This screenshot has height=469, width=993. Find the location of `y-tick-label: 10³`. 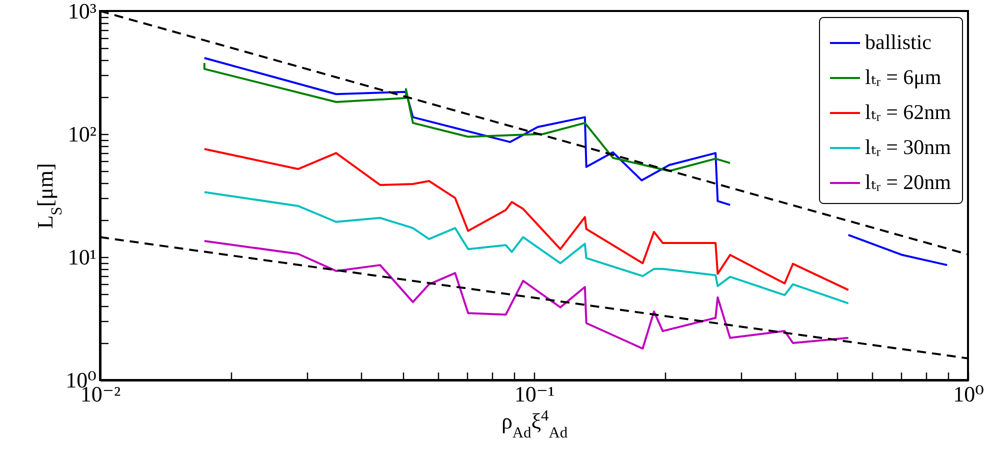

y-tick-label: 10³ is located at coordinates (82, 12).